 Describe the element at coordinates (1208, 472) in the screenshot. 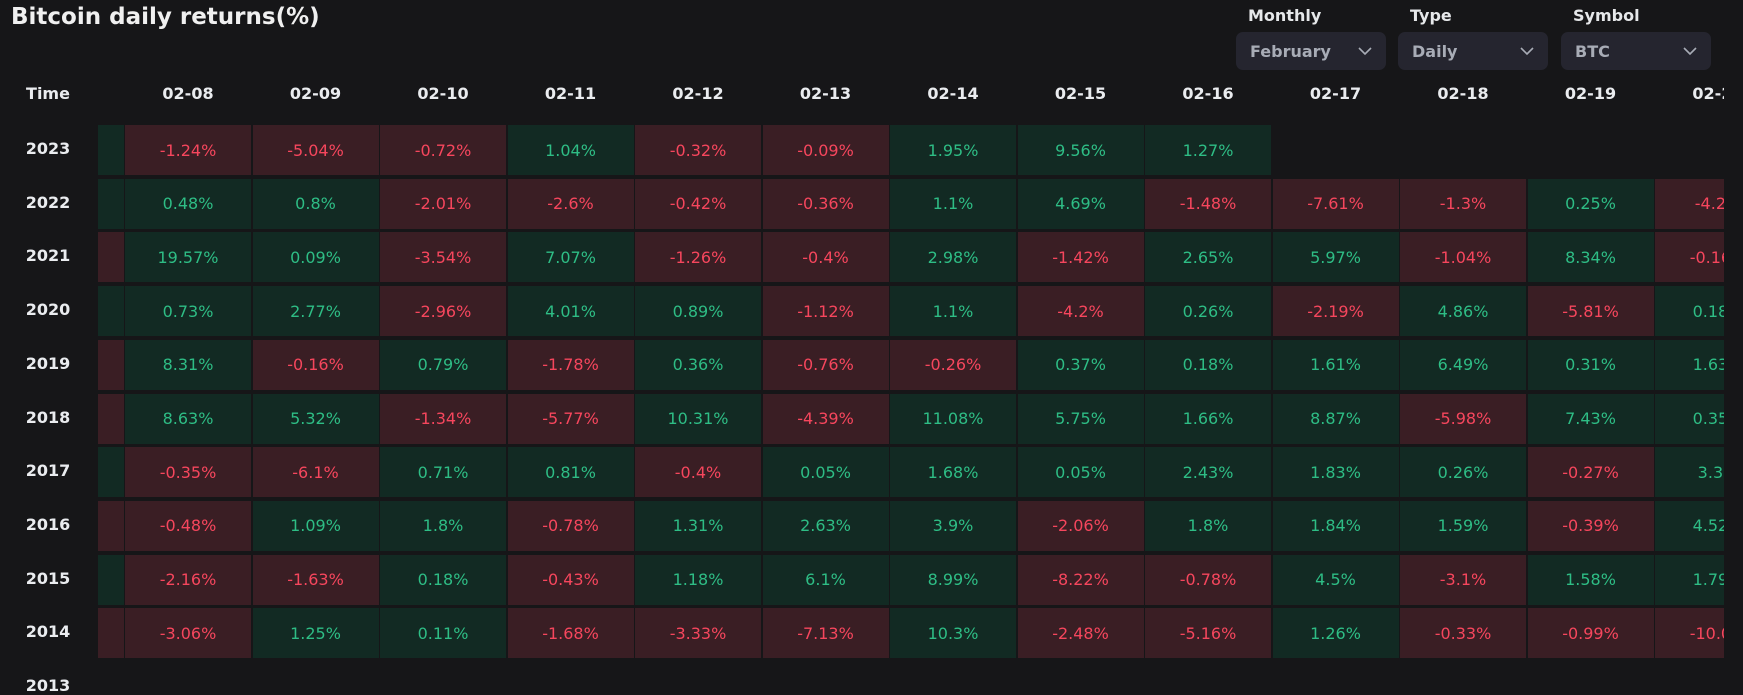

I see `return-cell: 2.43%` at that location.